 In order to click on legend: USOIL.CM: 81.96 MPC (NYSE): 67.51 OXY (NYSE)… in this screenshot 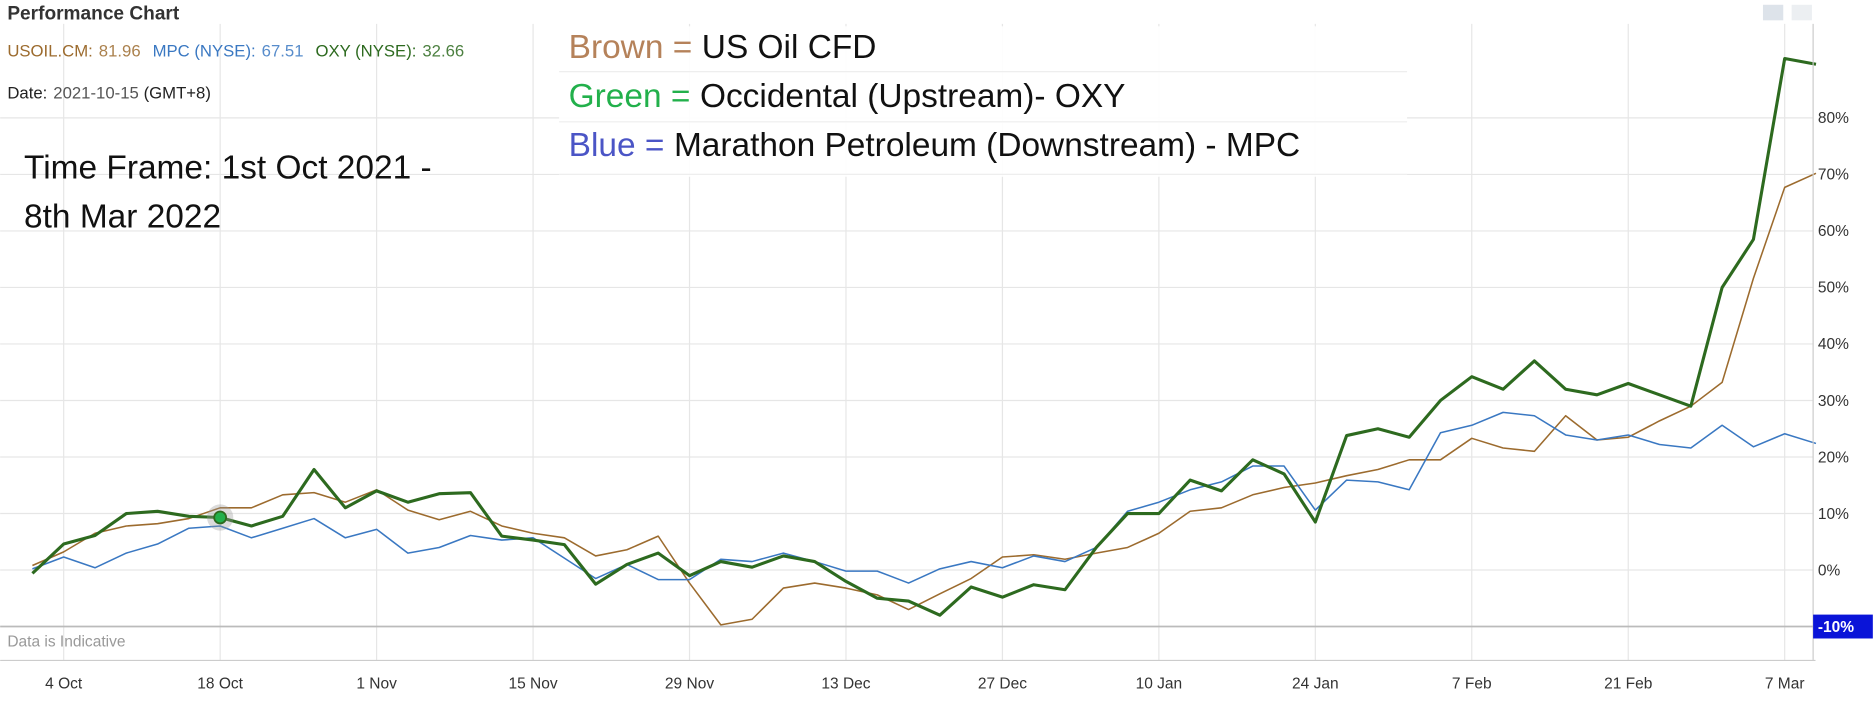, I will do `click(235, 72)`.